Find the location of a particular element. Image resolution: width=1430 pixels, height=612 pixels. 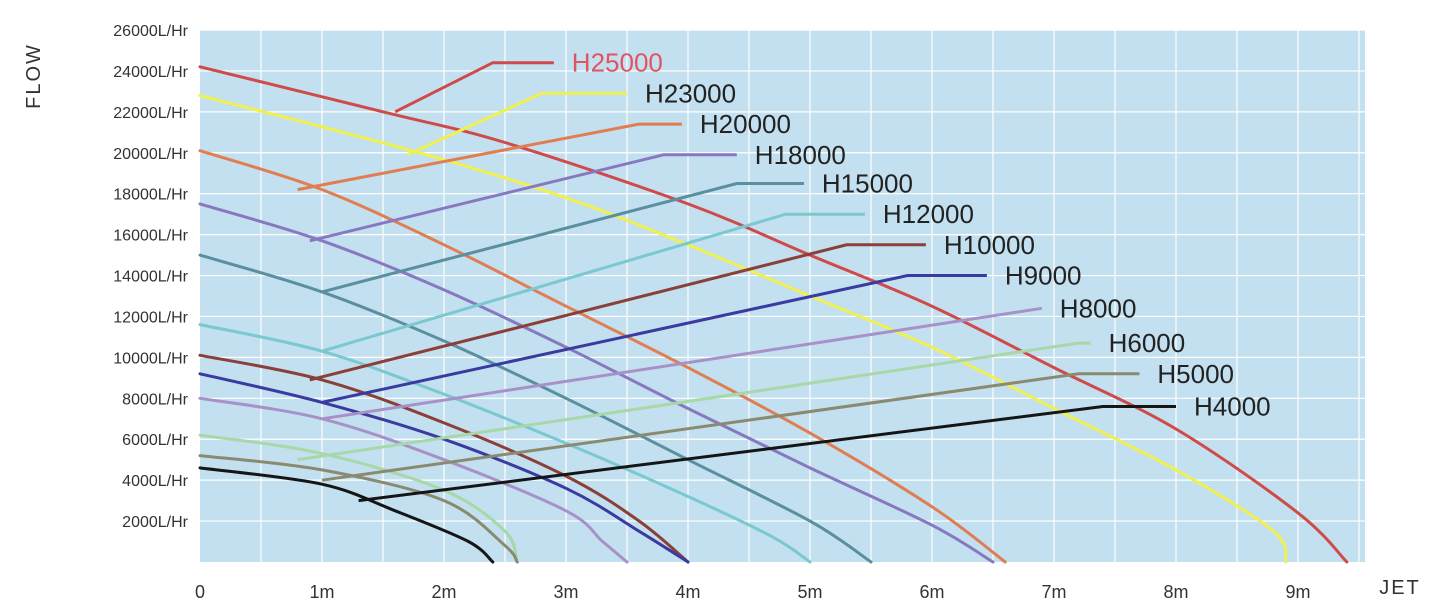

series-label-h12000: H12000 is located at coordinates (928, 214).